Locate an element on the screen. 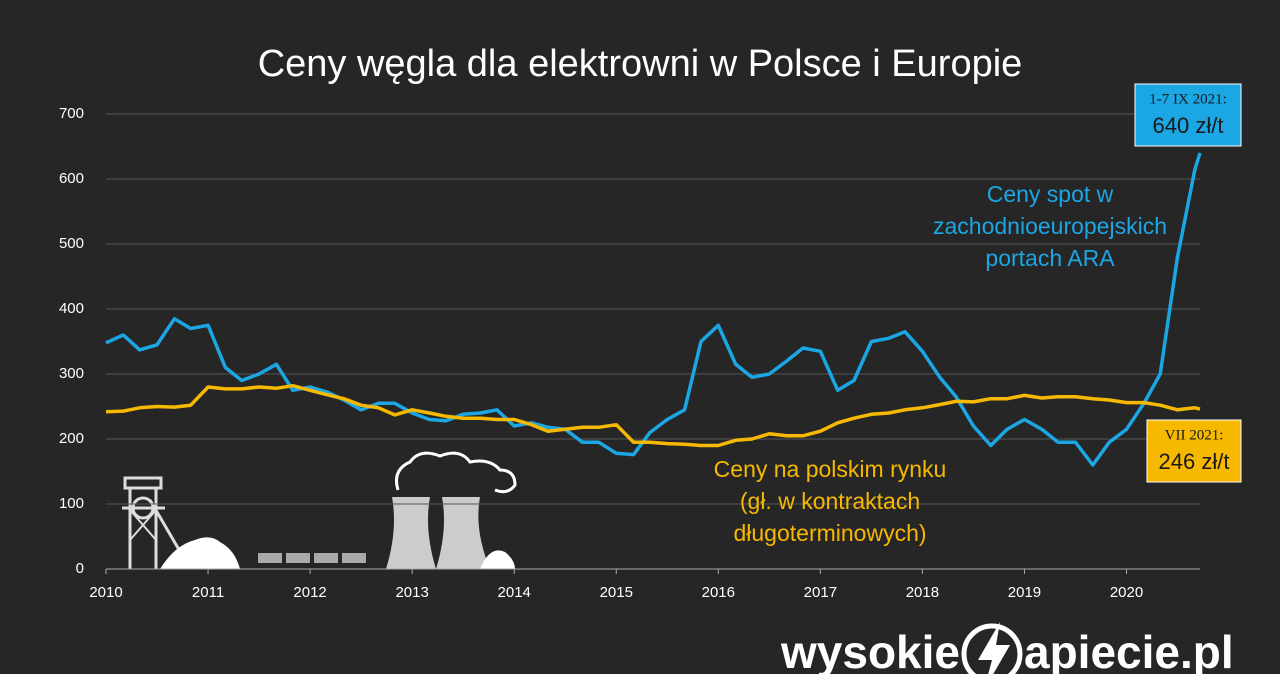 The height and width of the screenshot is (674, 1280). x-tick-label: 2011 is located at coordinates (208, 592).